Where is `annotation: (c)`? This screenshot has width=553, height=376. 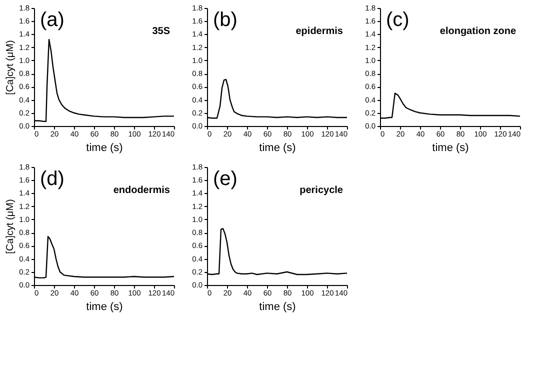 annotation: (c) is located at coordinates (398, 20).